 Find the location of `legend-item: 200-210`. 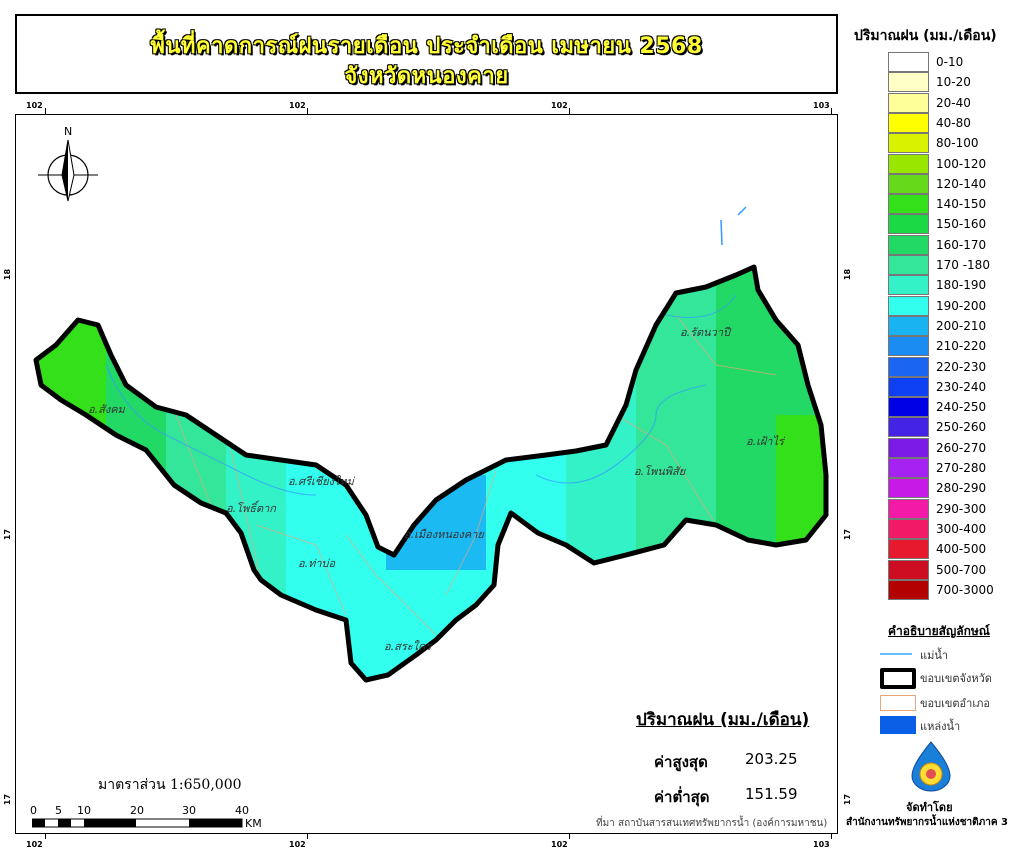

legend-item: 200-210 is located at coordinates (953, 325).